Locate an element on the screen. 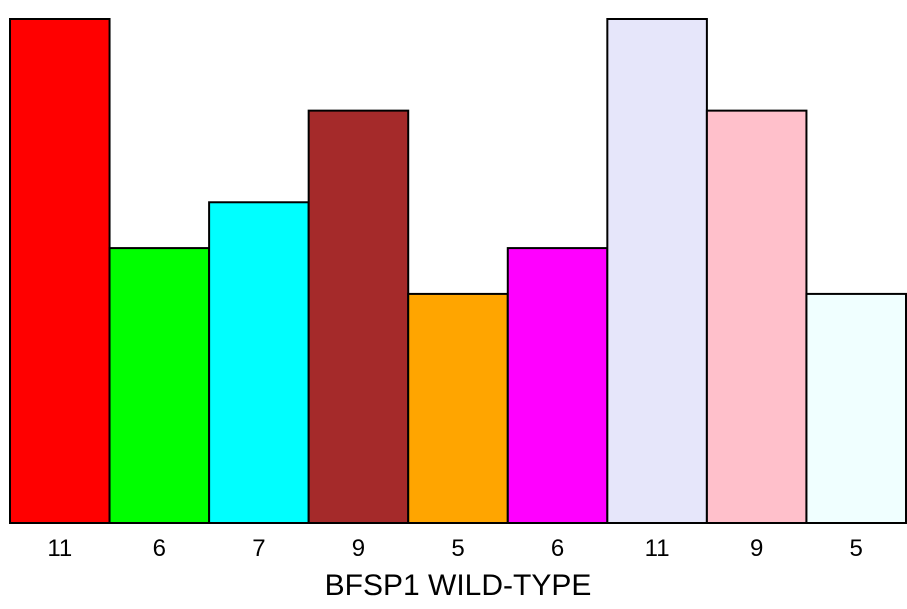 The height and width of the screenshot is (609, 907). x-tick-label-4: 9 is located at coordinates (358, 548).